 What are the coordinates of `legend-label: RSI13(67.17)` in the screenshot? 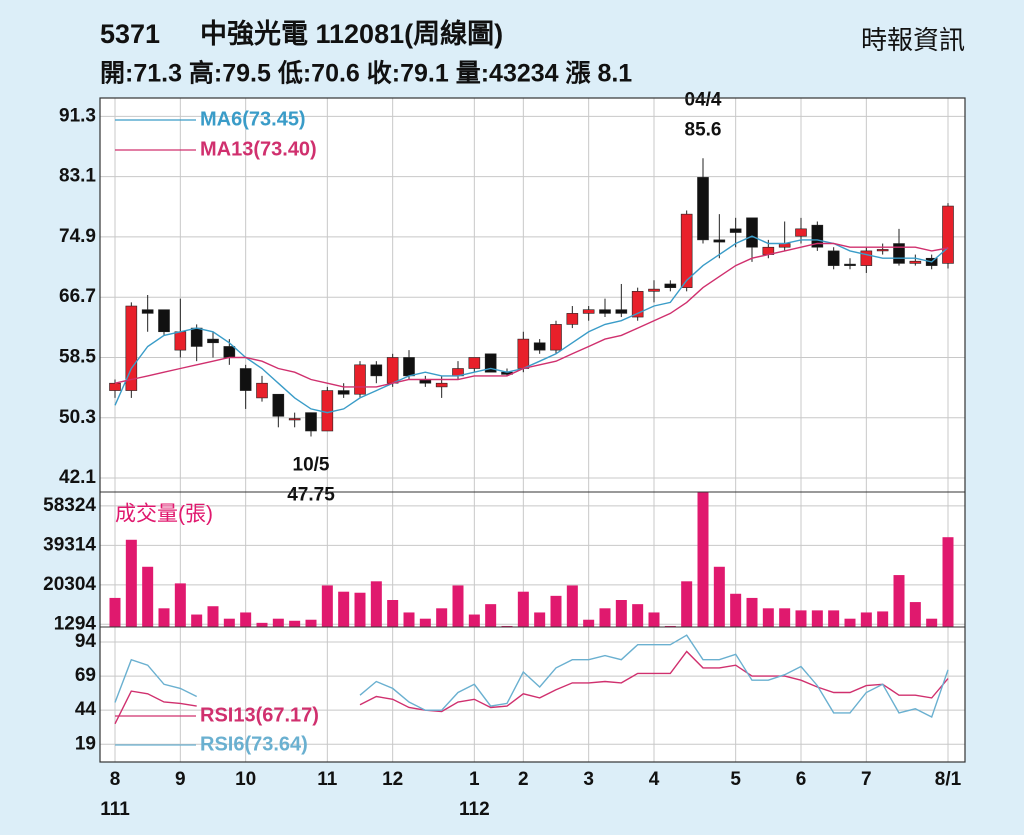 It's located at (259, 715).